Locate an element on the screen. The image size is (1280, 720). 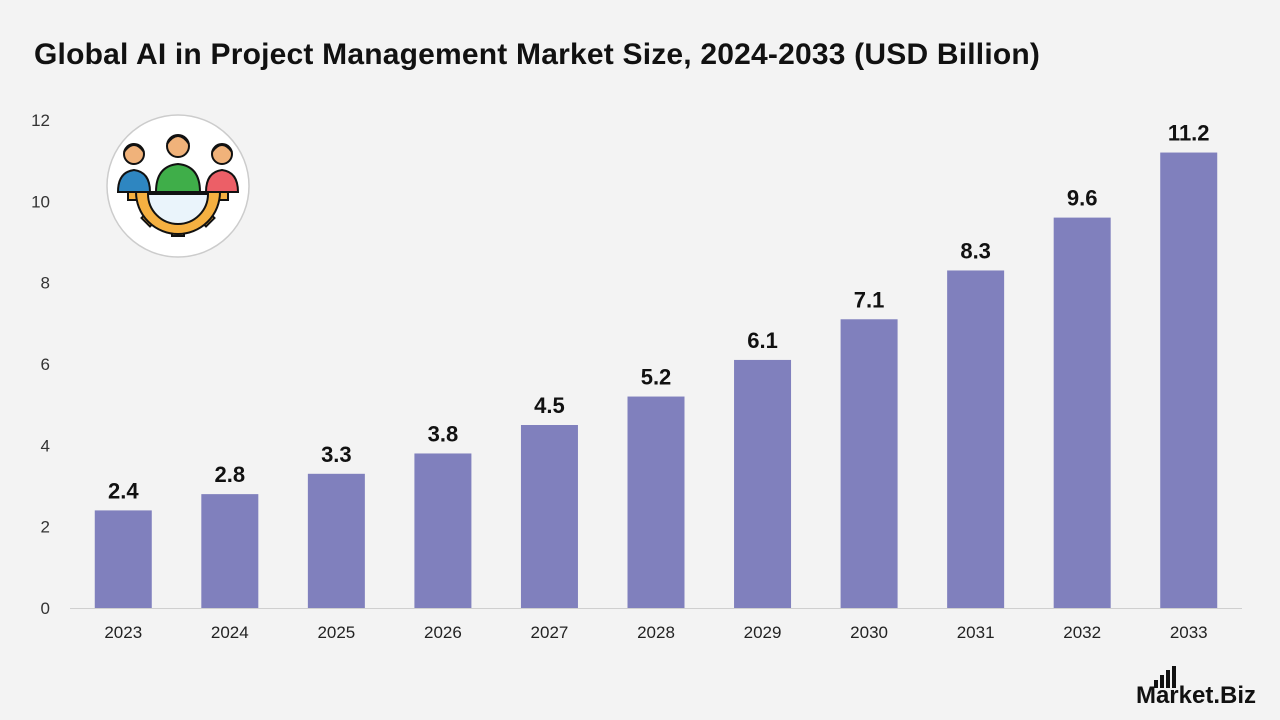
y-tick-label: 2 is located at coordinates (45, 527).